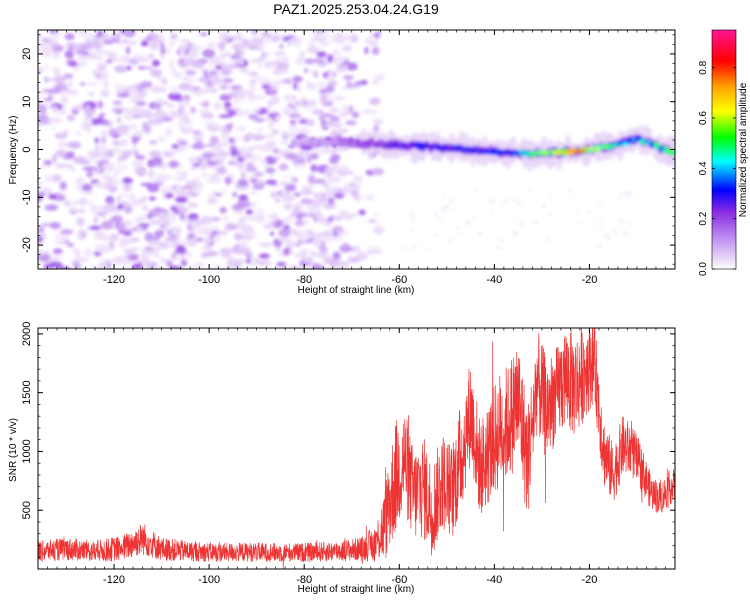  Describe the element at coordinates (356, 589) in the screenshot. I see `snr-x-axis-label: Height of straight line (km)` at that location.